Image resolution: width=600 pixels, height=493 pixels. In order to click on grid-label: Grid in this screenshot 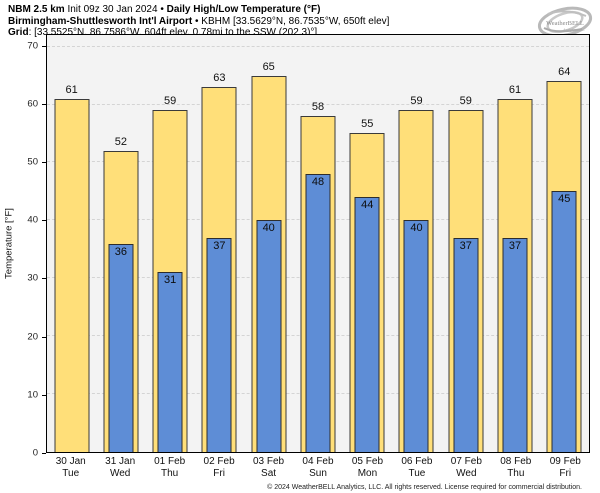, I will do `click(18, 32)`.